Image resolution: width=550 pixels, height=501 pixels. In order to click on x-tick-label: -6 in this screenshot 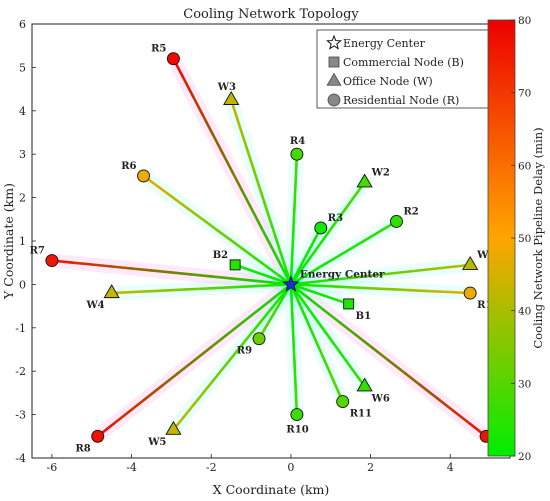, I will do `click(52, 467)`.